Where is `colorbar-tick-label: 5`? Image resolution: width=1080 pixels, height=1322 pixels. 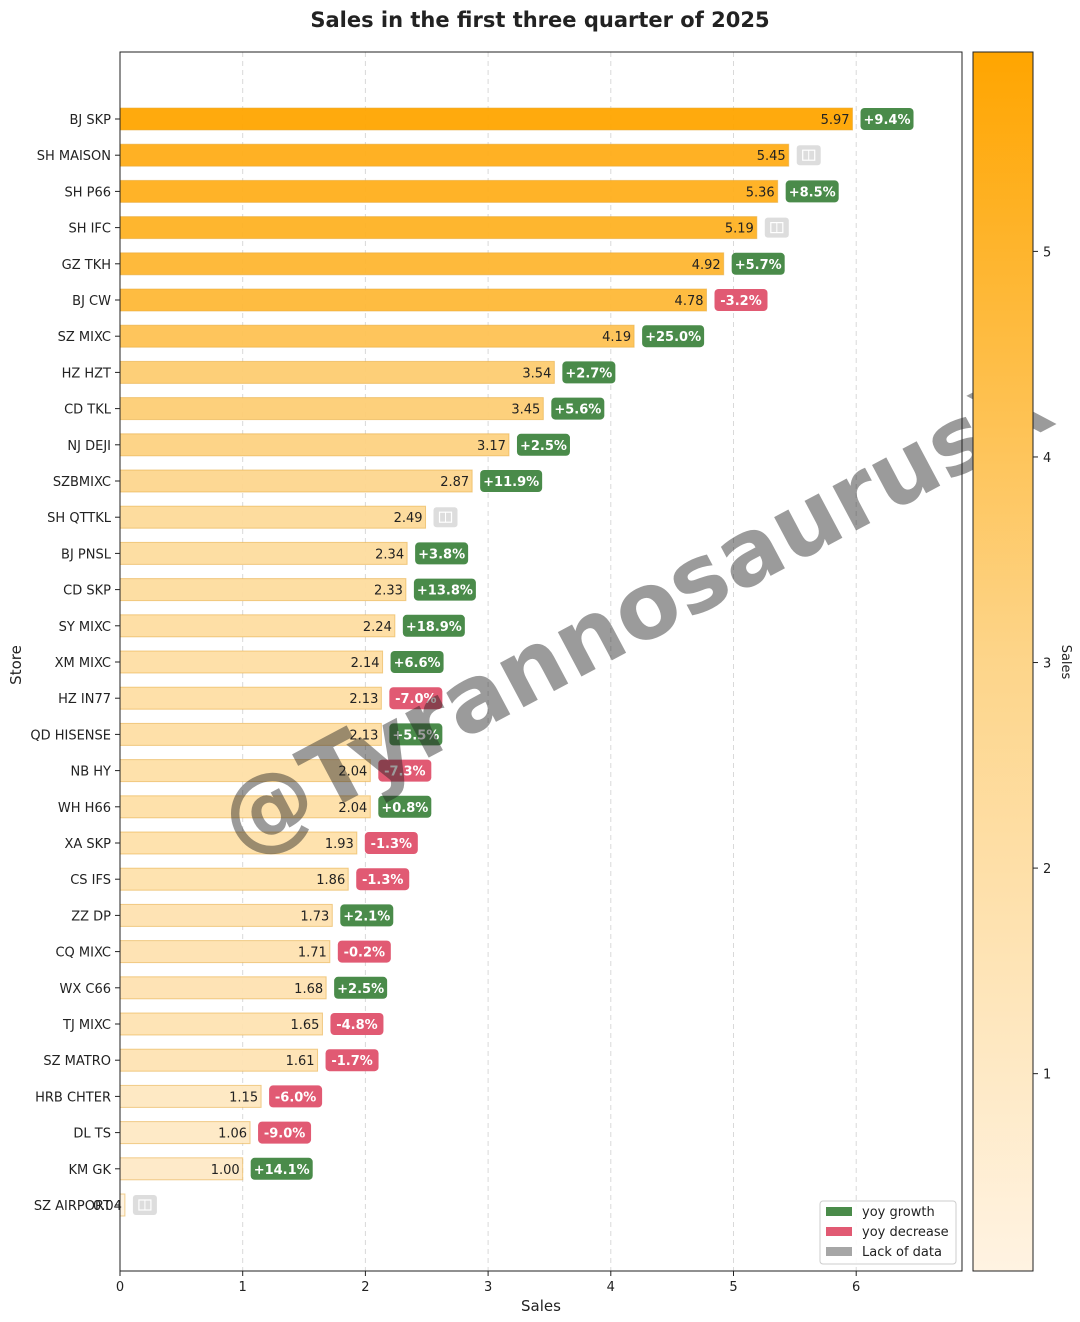 colorbar-tick-label: 5 is located at coordinates (1047, 252).